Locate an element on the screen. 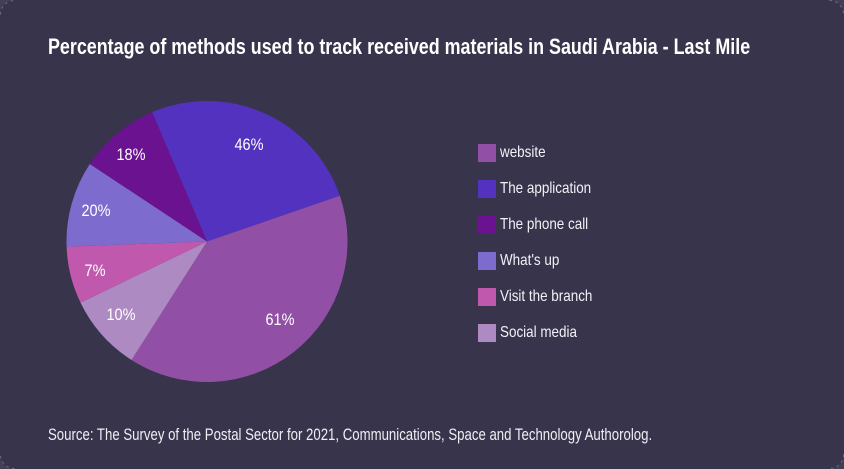  svg-text: 7% is located at coordinates (95, 270).